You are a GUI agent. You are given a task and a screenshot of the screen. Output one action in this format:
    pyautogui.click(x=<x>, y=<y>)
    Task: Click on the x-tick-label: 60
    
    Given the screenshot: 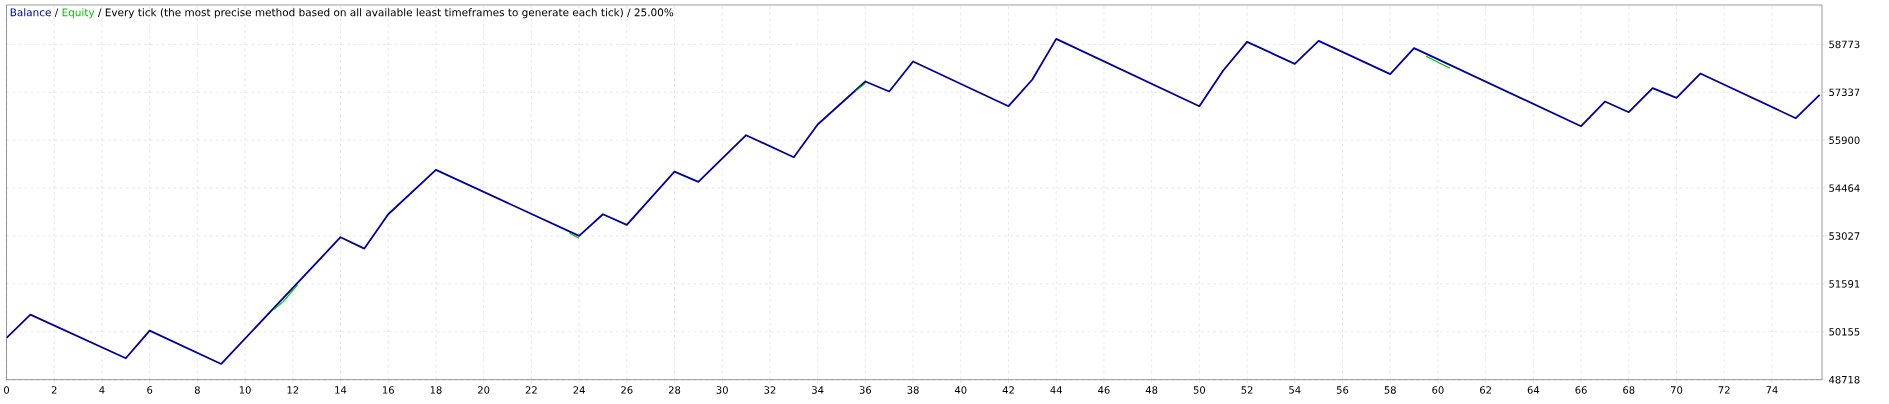 What is the action you would take?
    pyautogui.click(x=1438, y=390)
    